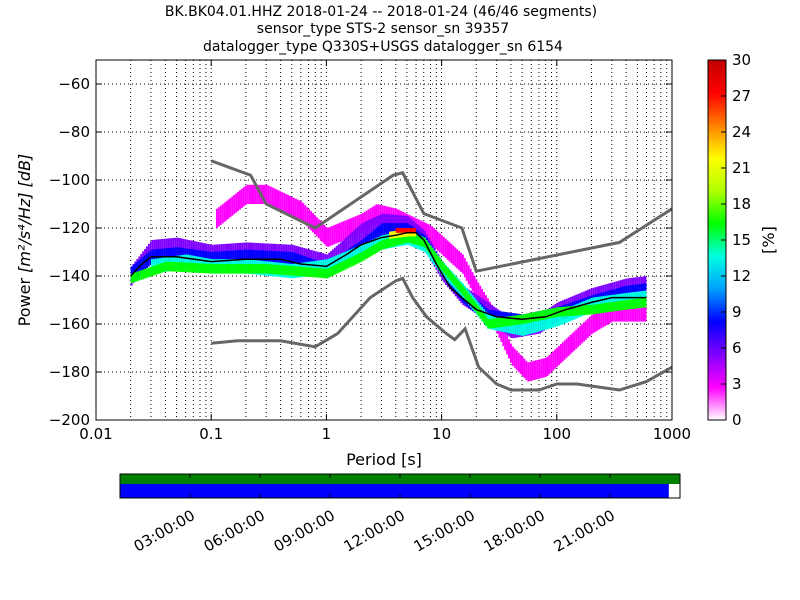 The image size is (800, 600). What do you see at coordinates (737, 312) in the screenshot?
I see `colorbar-tick-label: 9` at bounding box center [737, 312].